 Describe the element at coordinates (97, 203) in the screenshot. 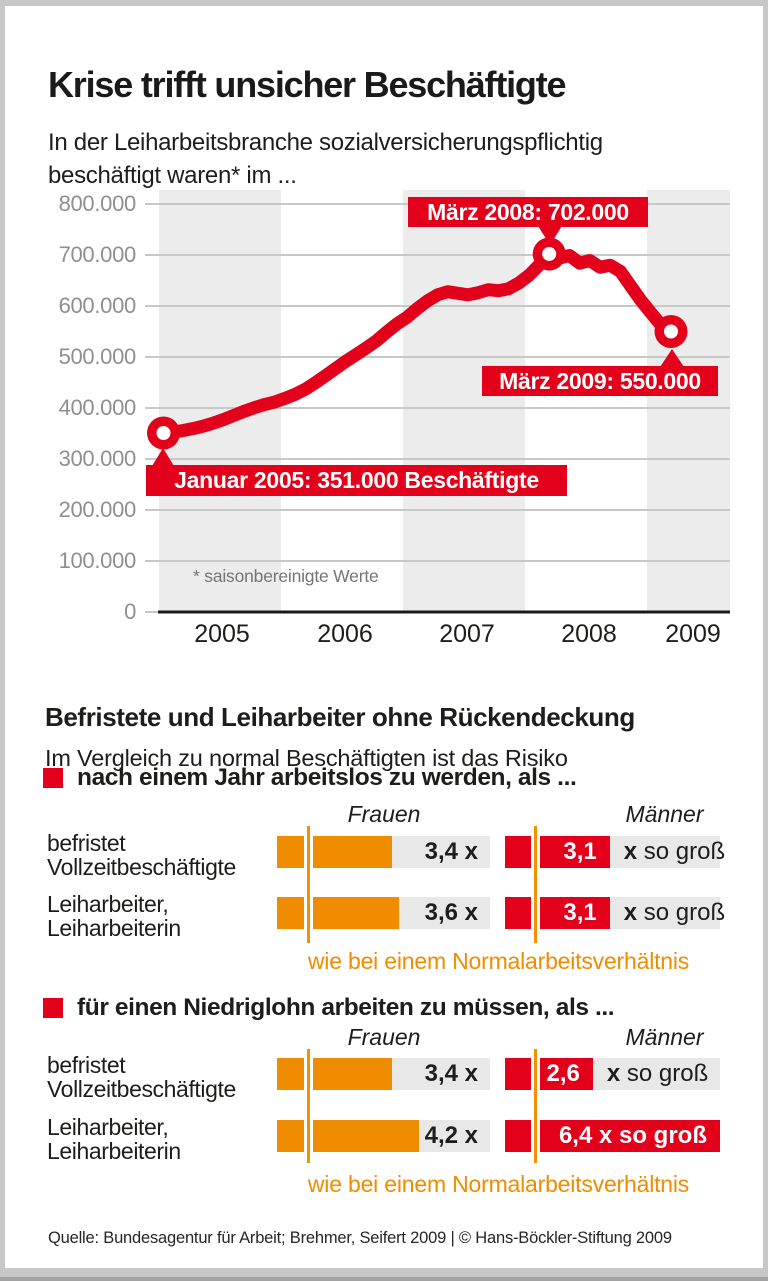

I see `y-axis-tick-label: 800.000` at that location.